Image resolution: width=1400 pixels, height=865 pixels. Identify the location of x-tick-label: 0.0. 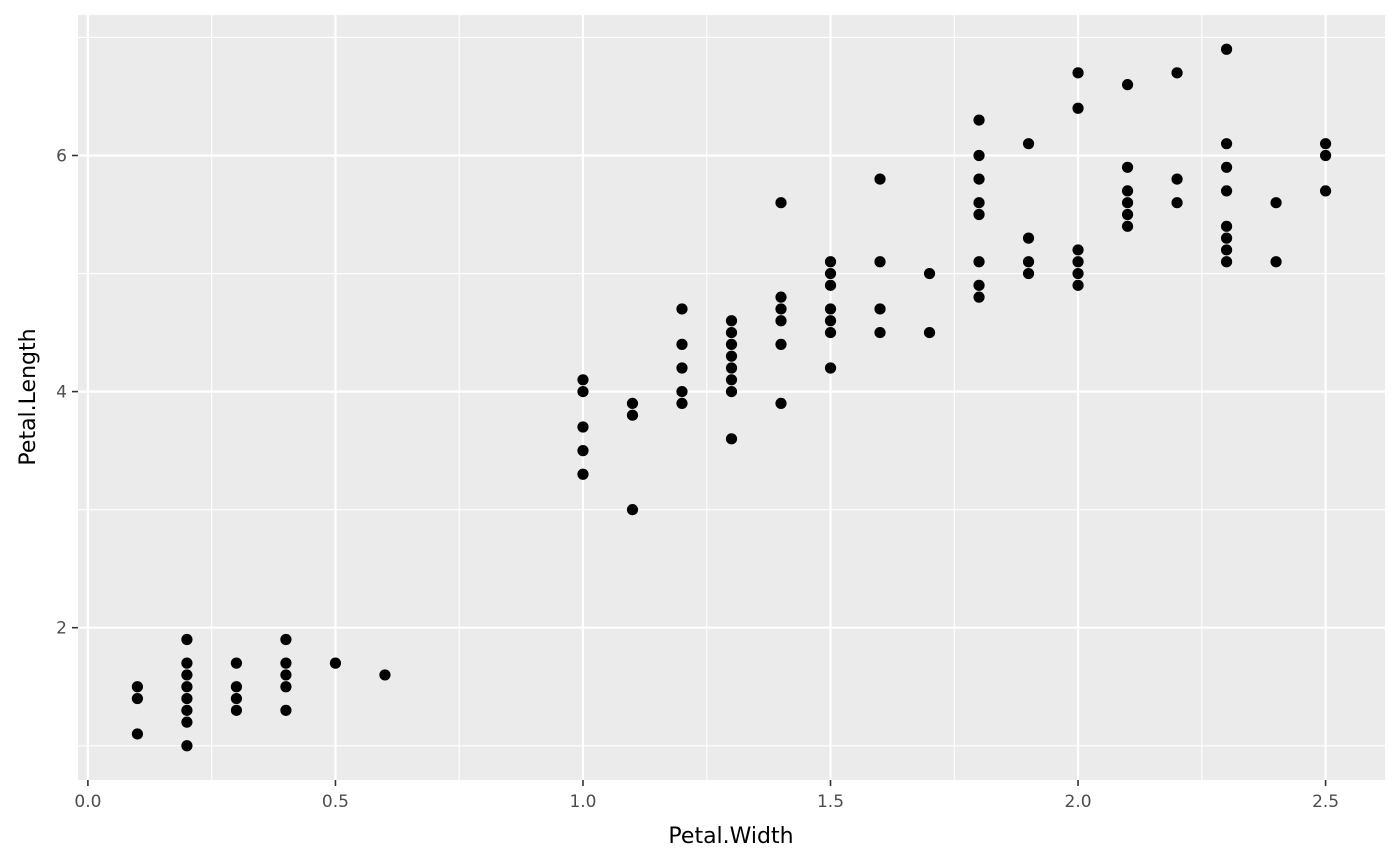
(87, 802).